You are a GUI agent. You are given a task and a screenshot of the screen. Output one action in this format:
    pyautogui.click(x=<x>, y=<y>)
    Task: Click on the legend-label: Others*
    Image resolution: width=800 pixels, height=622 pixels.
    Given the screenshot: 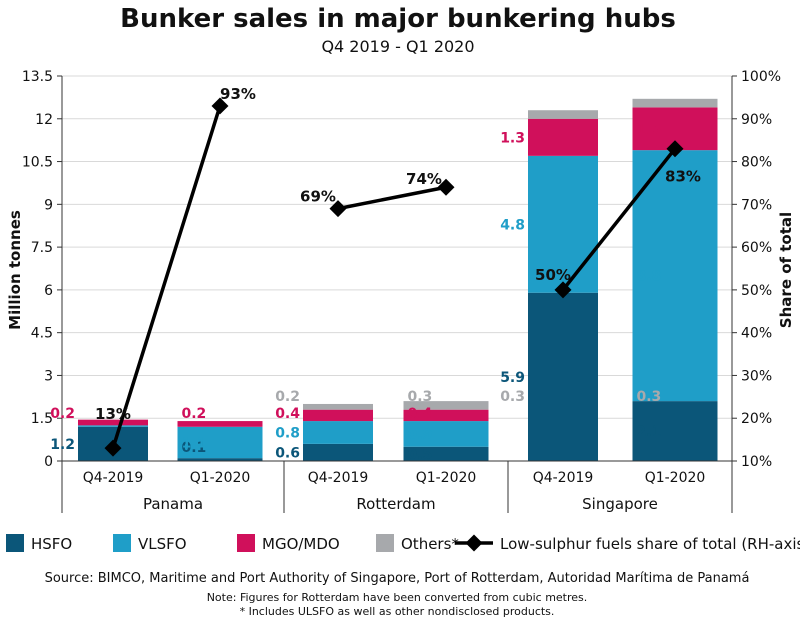 What is the action you would take?
    pyautogui.click(x=430, y=544)
    